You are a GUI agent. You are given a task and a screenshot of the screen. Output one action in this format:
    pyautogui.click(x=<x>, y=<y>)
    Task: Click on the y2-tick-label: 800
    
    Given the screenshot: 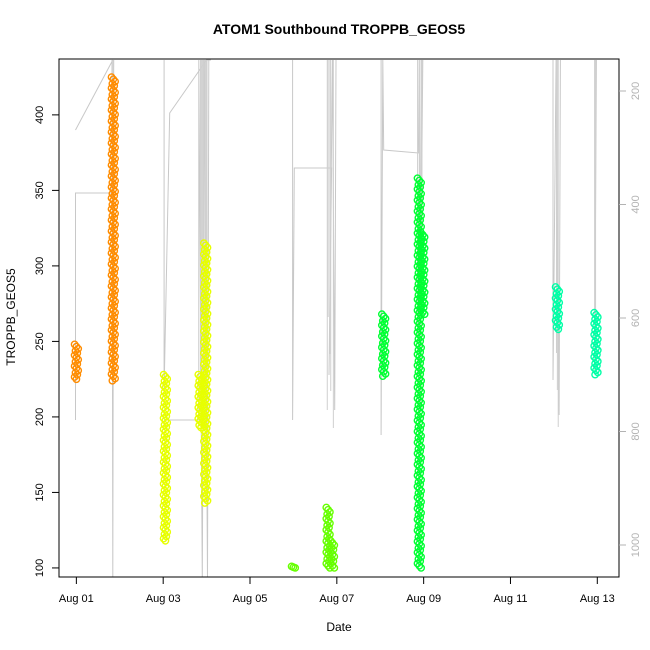 What is the action you would take?
    pyautogui.click(x=636, y=431)
    